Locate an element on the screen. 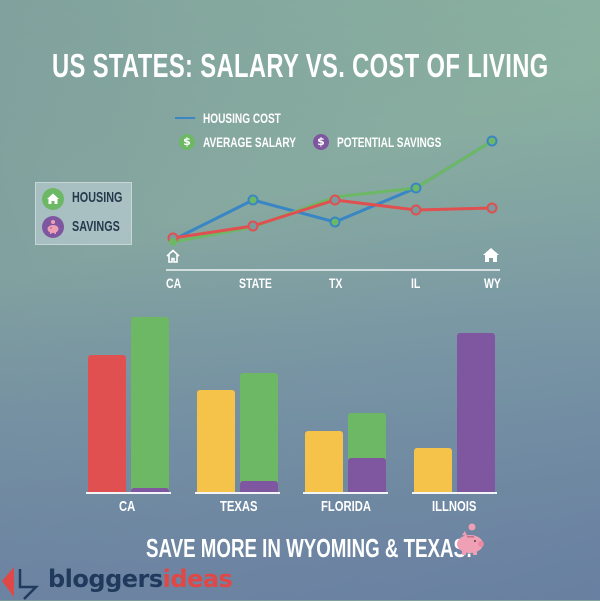 The width and height of the screenshot is (600, 601). logo-mark-icon is located at coordinates (21, 583).